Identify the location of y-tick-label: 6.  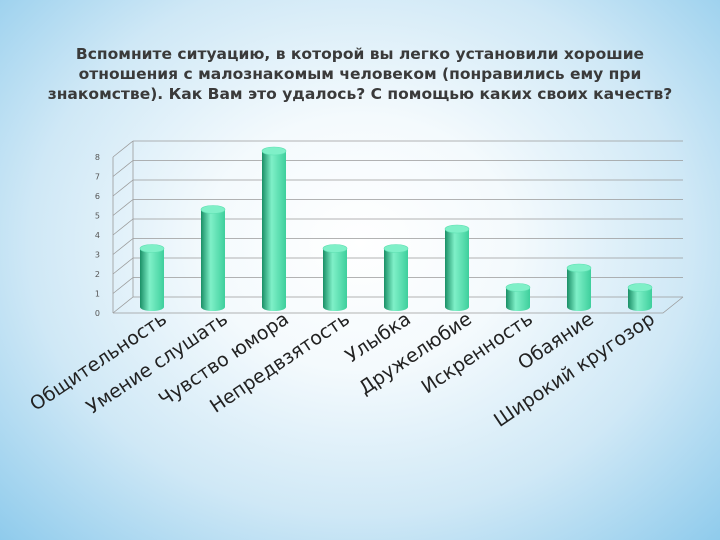
(97, 196).